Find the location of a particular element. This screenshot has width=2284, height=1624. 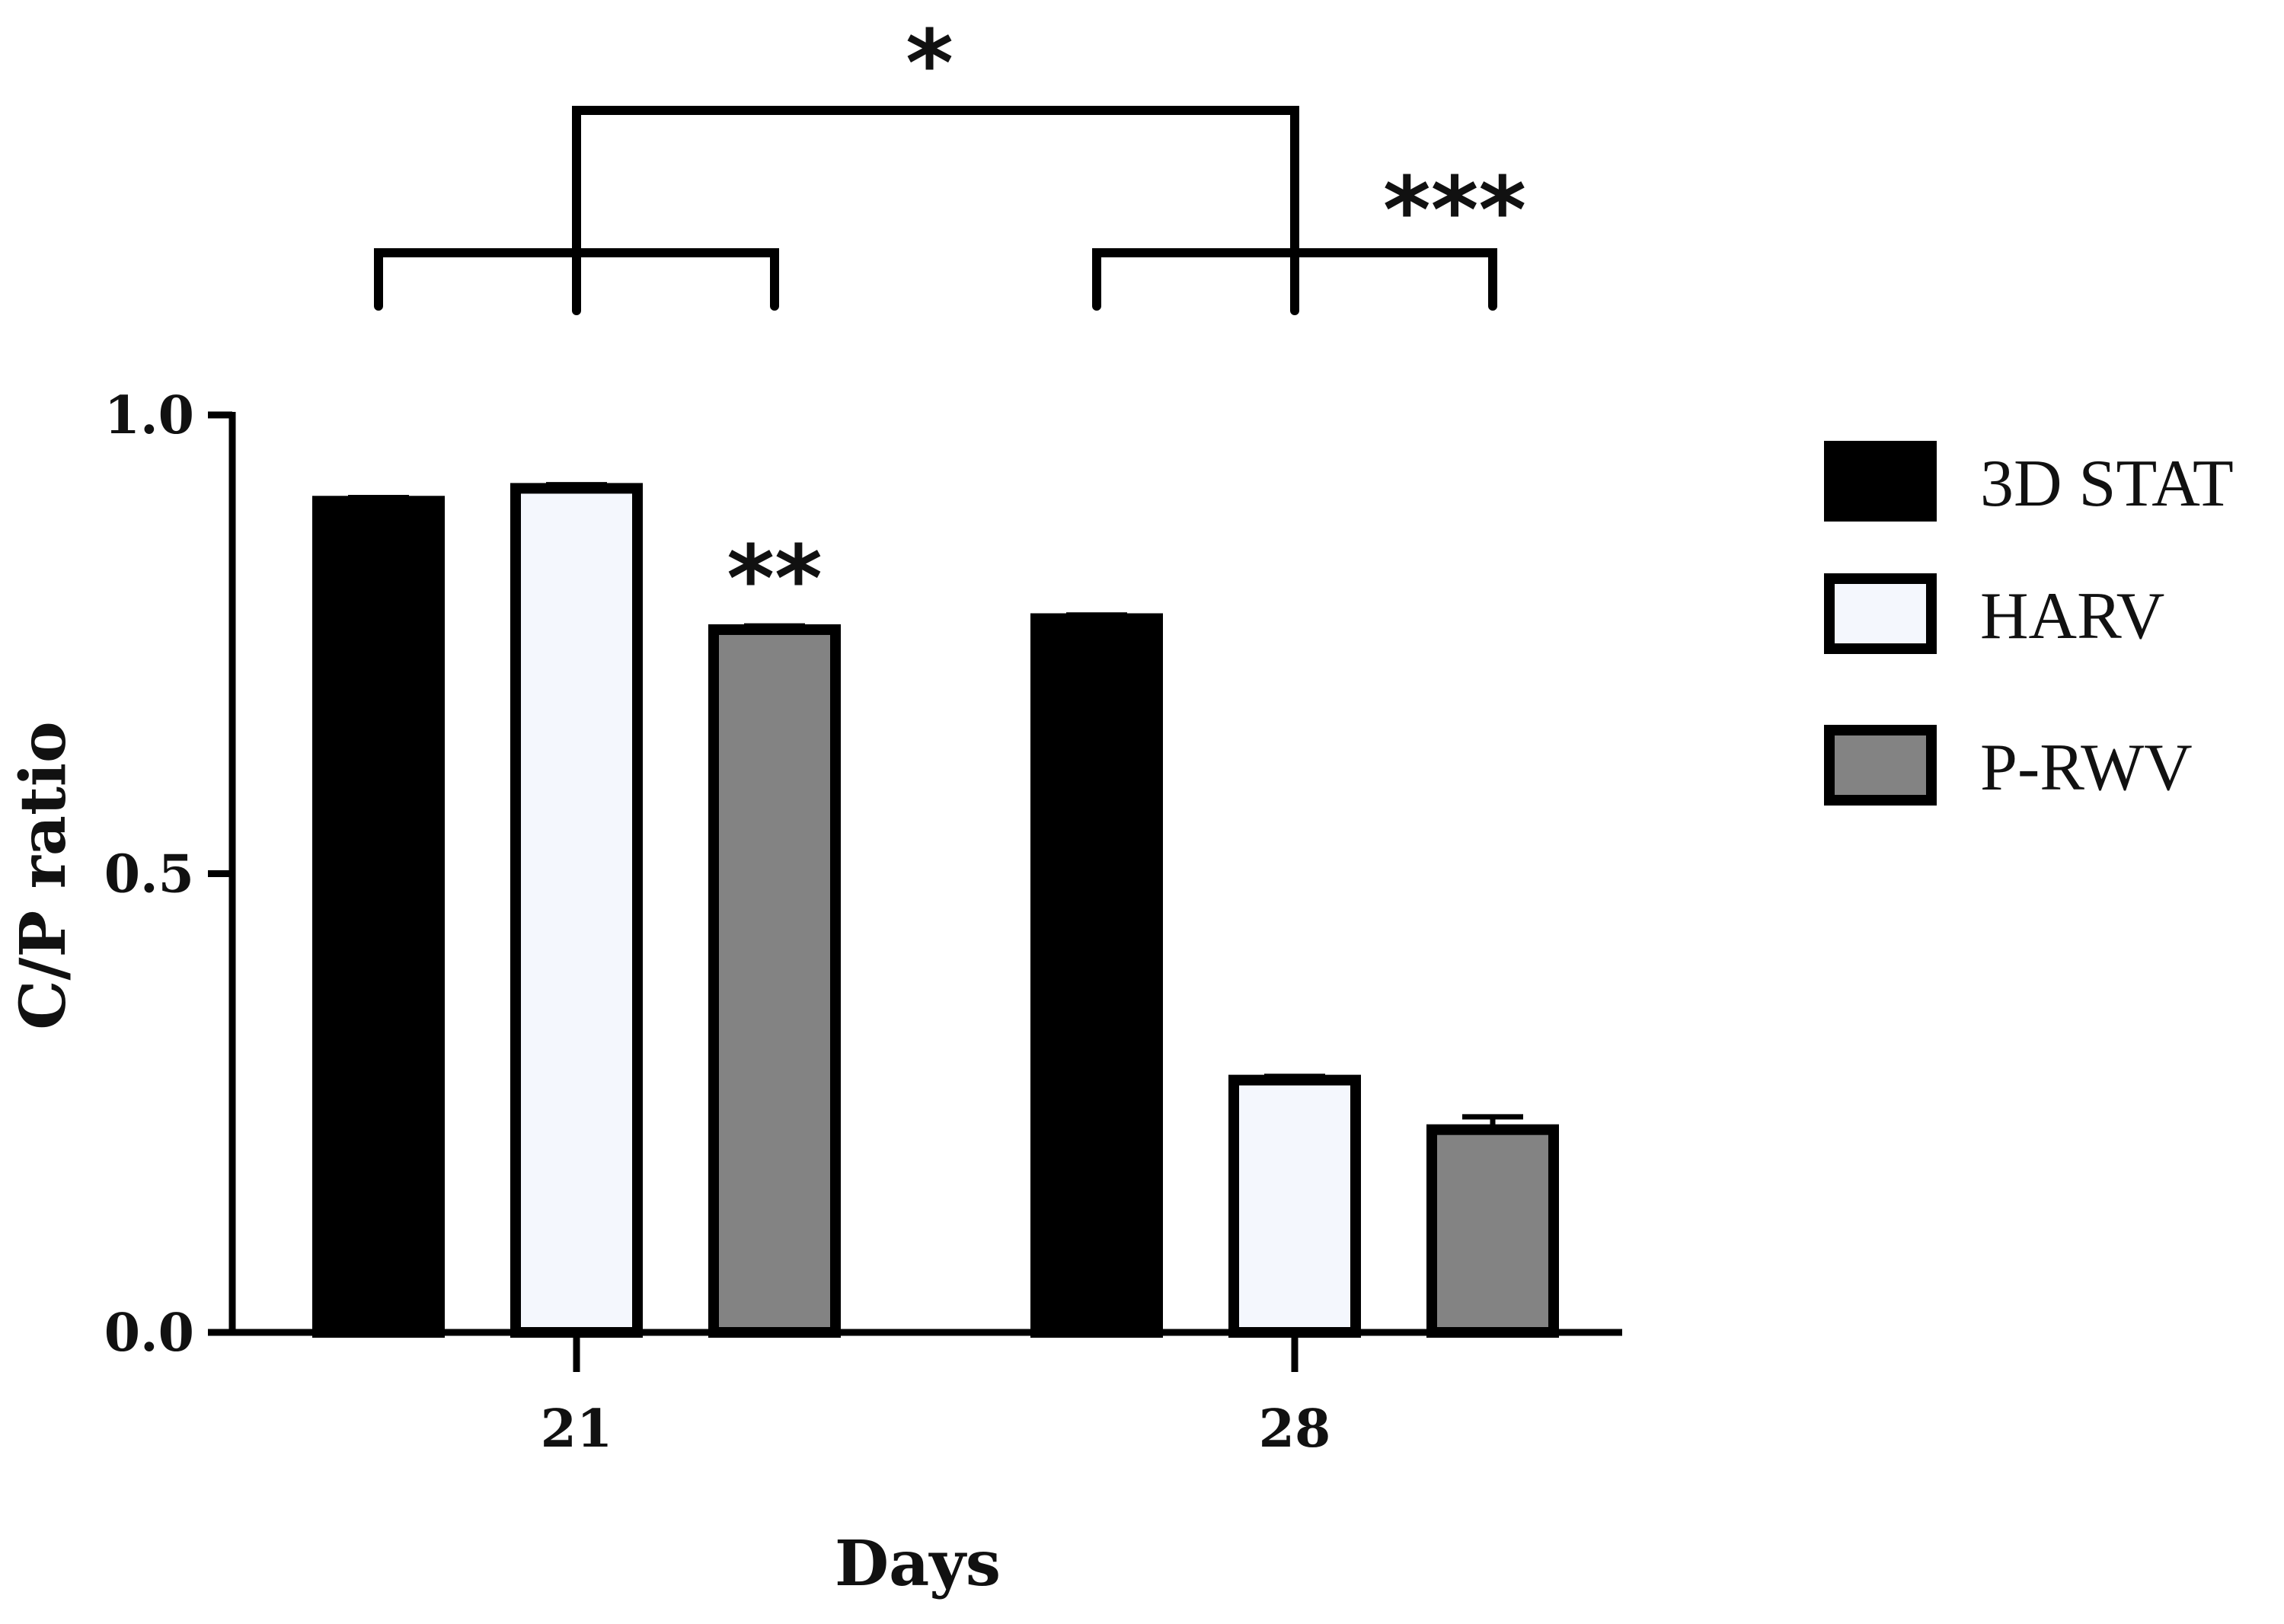

legend-swatch-p-rwv is located at coordinates (1880, 765).